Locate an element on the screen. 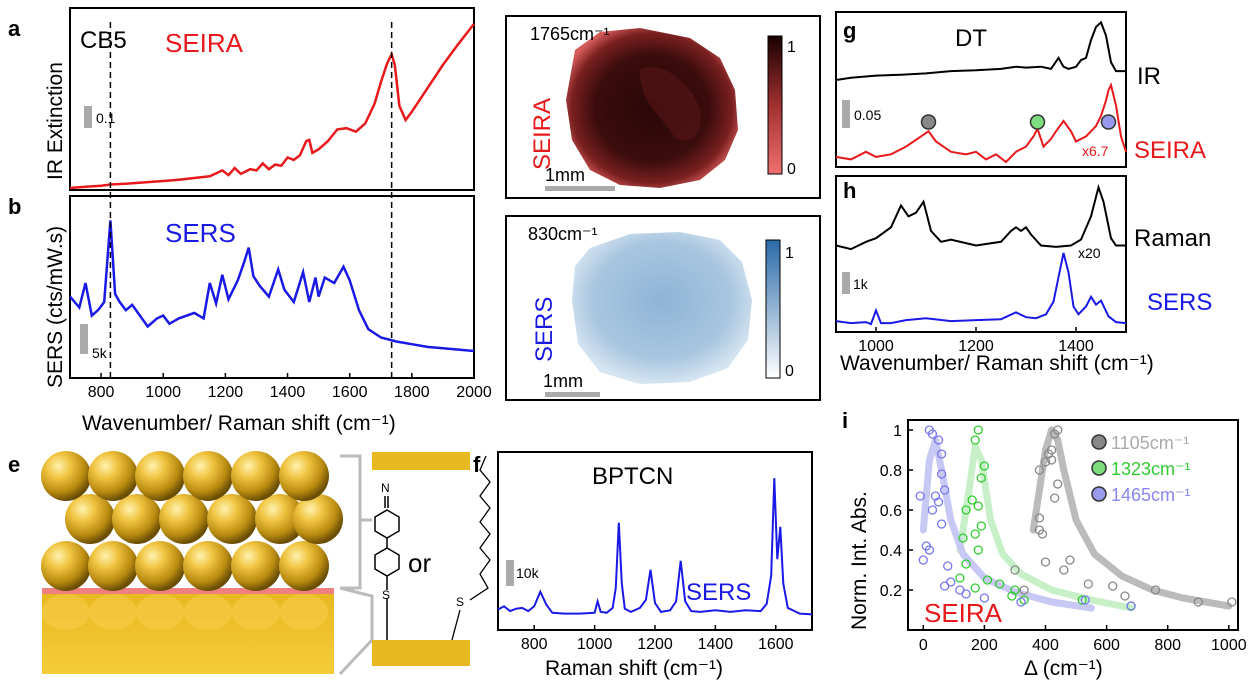  panel-f-label: SERS is located at coordinates (718, 592).